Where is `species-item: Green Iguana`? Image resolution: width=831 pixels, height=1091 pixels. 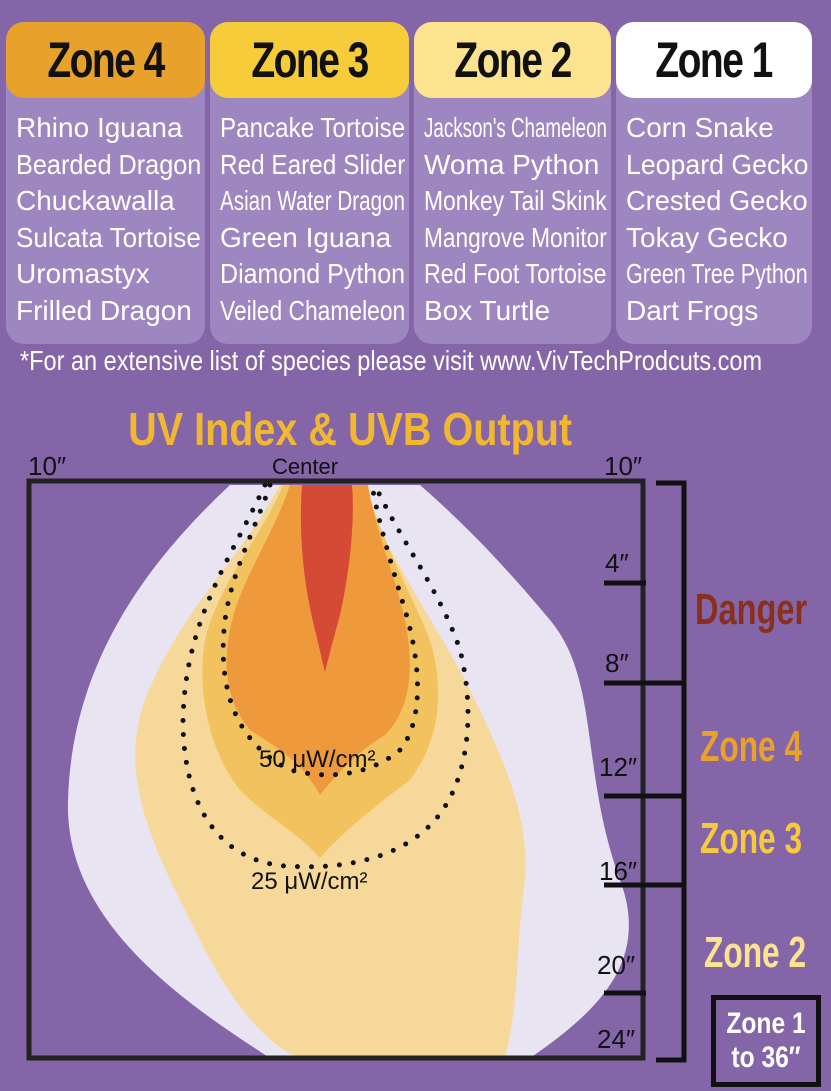
species-item: Green Iguana is located at coordinates (306, 237).